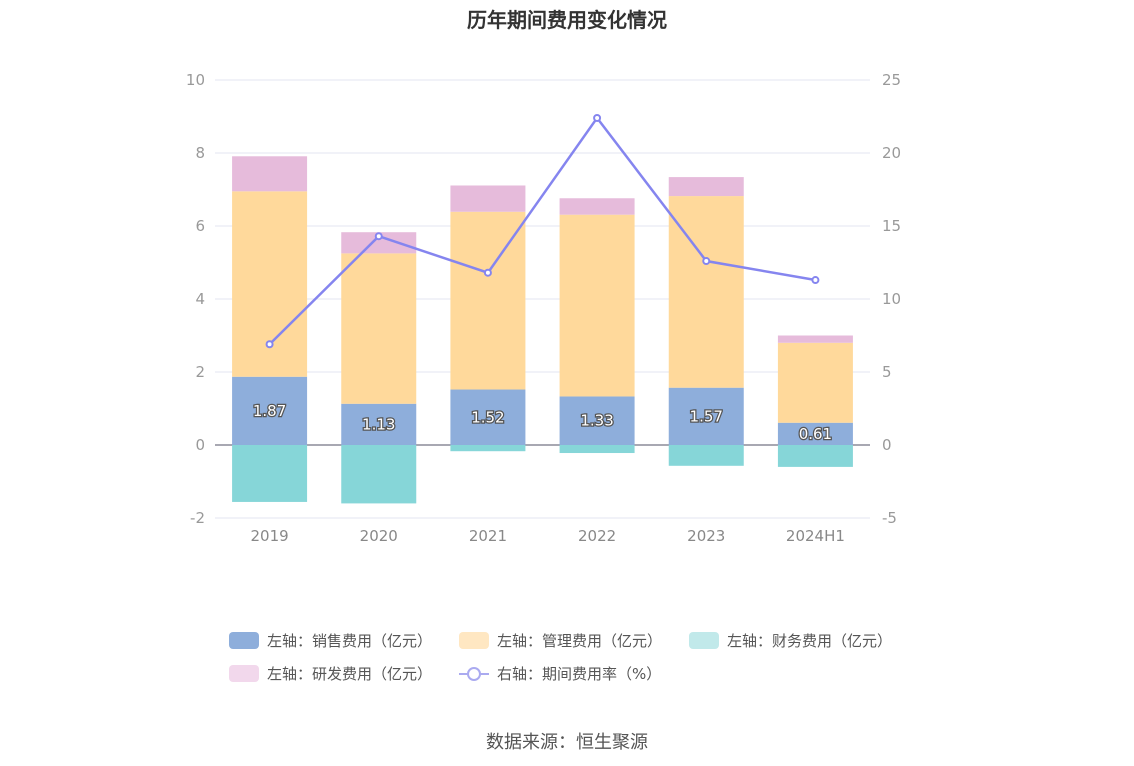 The width and height of the screenshot is (1134, 766). What do you see at coordinates (474, 673) in the screenshot?
I see `legend-line-marker-icon` at bounding box center [474, 673].